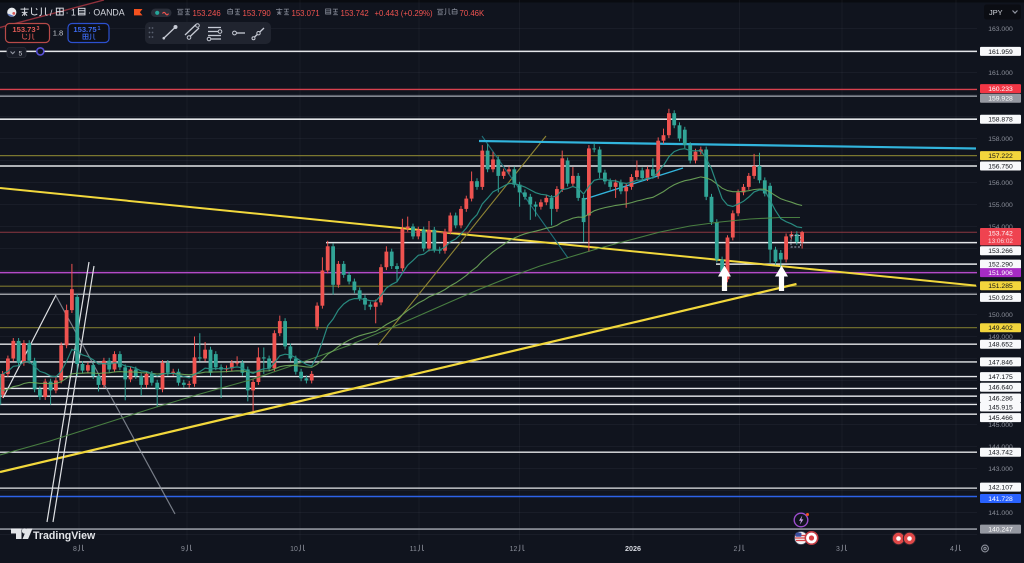  I want to click on svg-text: 157.222, so click(1000, 156).